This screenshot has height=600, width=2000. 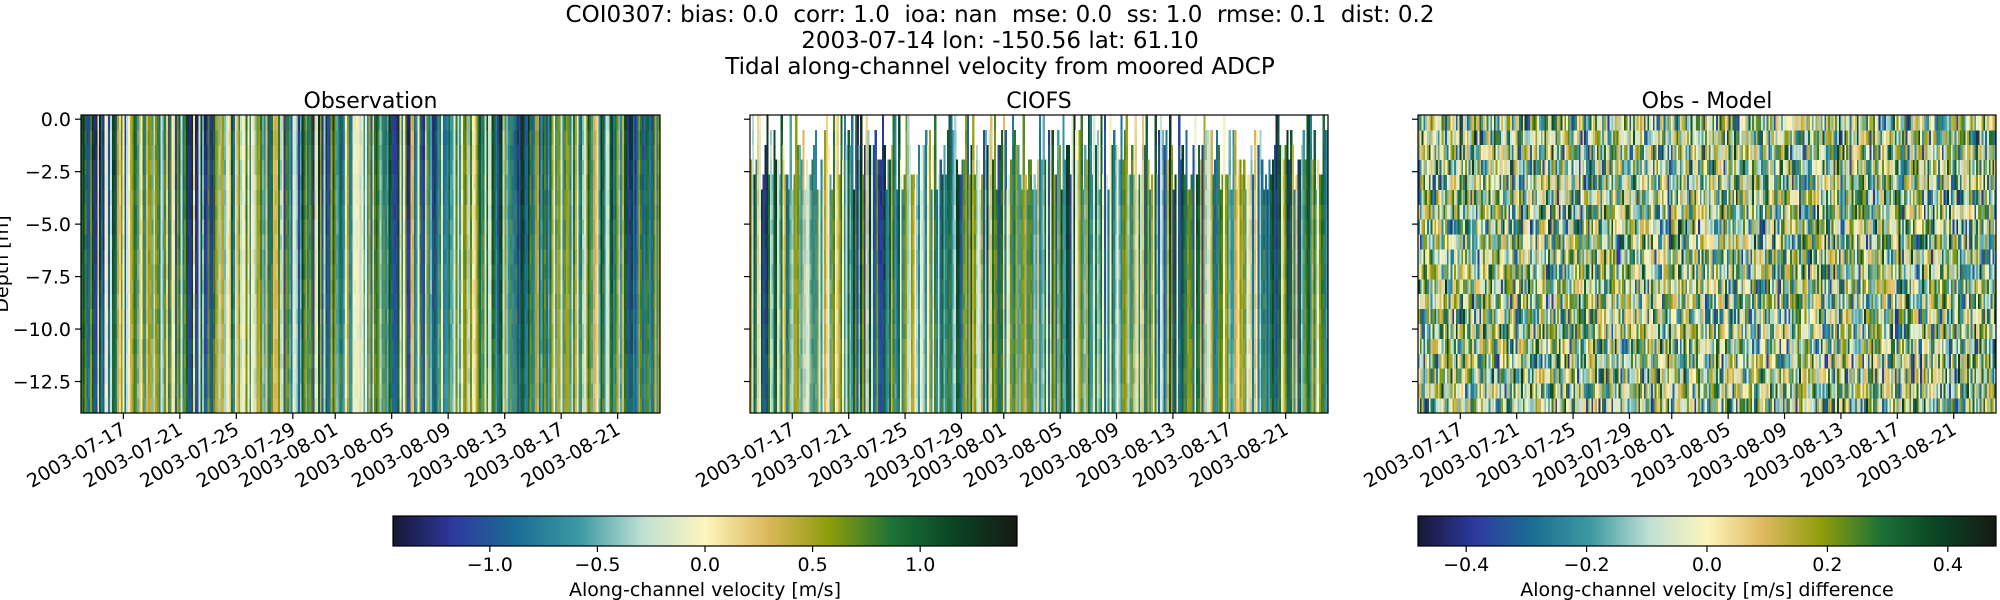 I want to click on heatmap-cells, so click(x=370, y=264).